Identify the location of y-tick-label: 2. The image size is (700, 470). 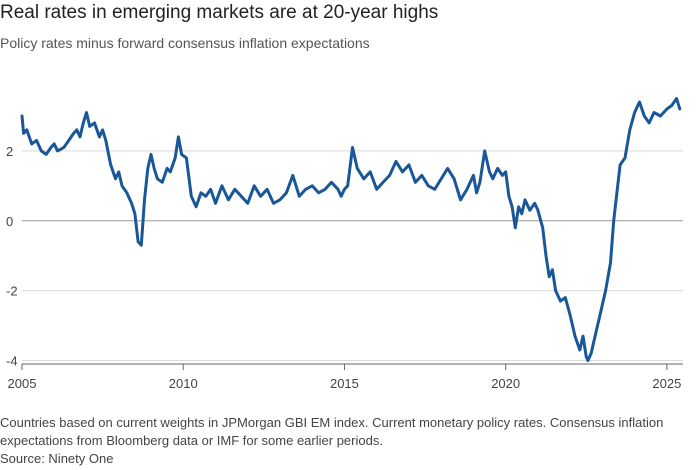
(9, 151).